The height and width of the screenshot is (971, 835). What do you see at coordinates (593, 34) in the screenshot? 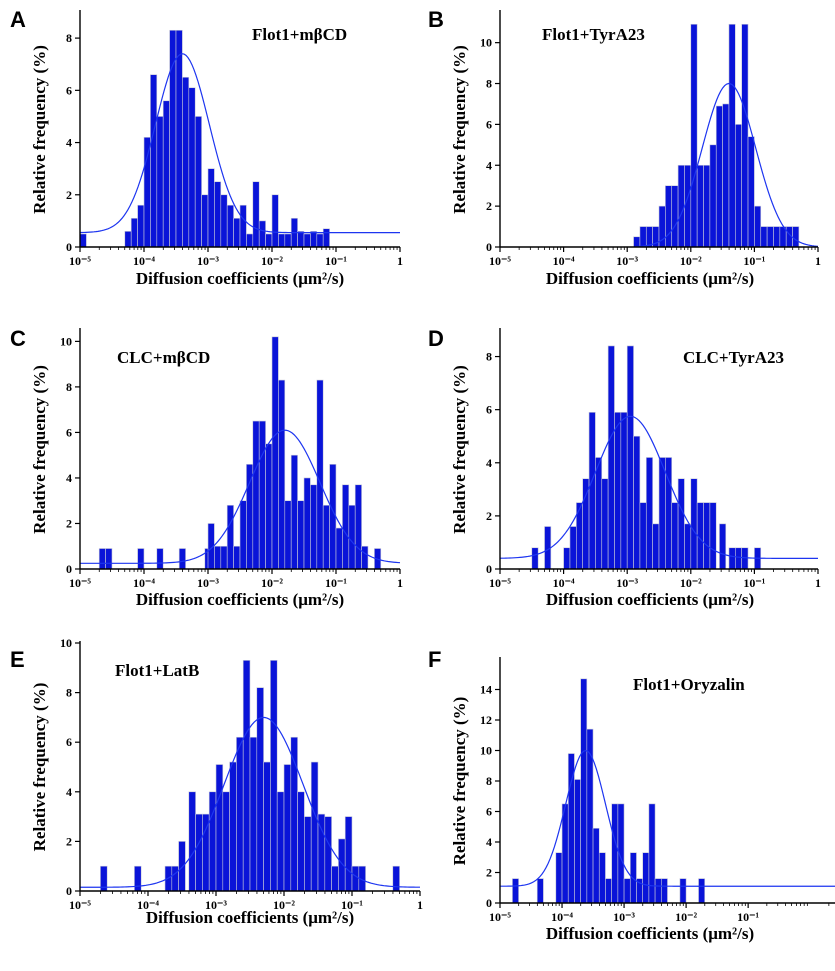
I see `panel-title: Flot1+TyrA23` at bounding box center [593, 34].